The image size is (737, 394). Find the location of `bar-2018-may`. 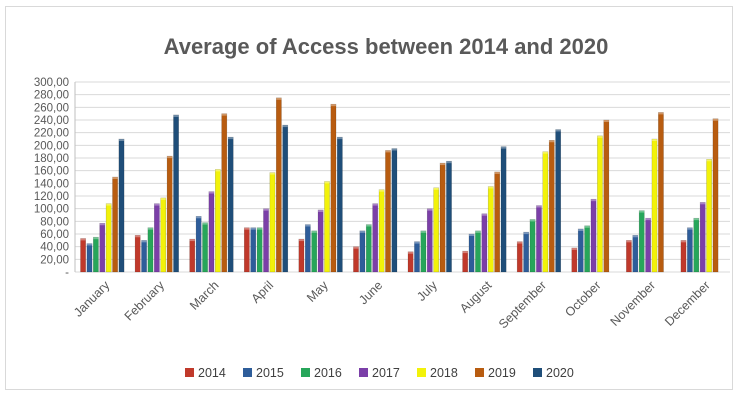

bar-2018-may is located at coordinates (327, 227).